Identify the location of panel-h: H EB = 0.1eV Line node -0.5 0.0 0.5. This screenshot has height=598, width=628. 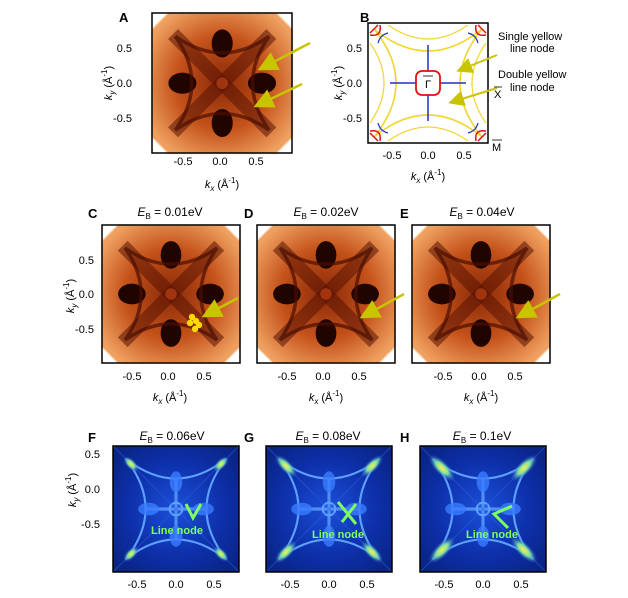
(474, 510).